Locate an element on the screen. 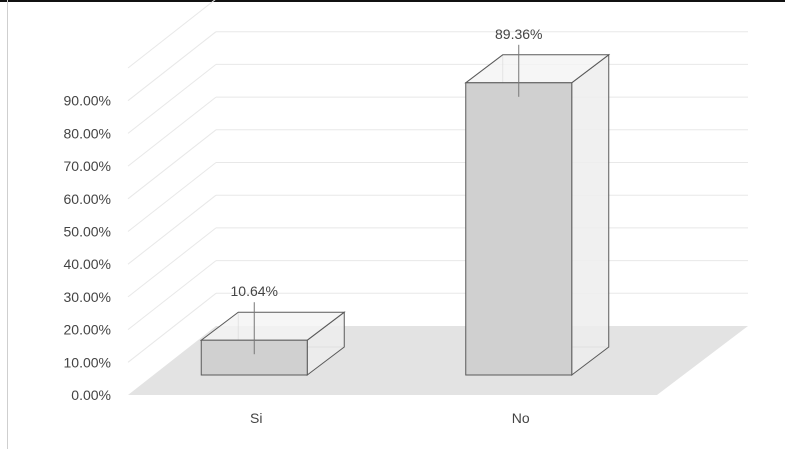 The width and height of the screenshot is (785, 449). y-tick-label: 90.00% is located at coordinates (87, 101).